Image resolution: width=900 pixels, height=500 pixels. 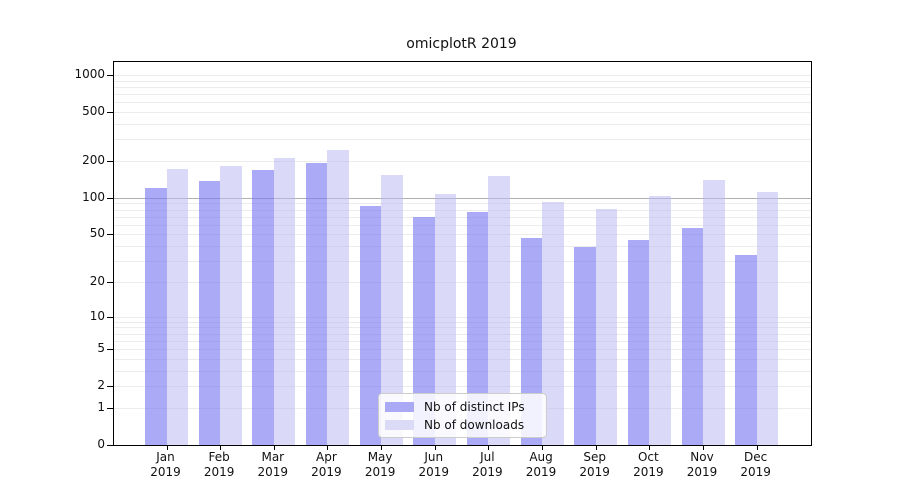 What do you see at coordinates (461, 44) in the screenshot?
I see `chart-title: omicplotR 2019` at bounding box center [461, 44].